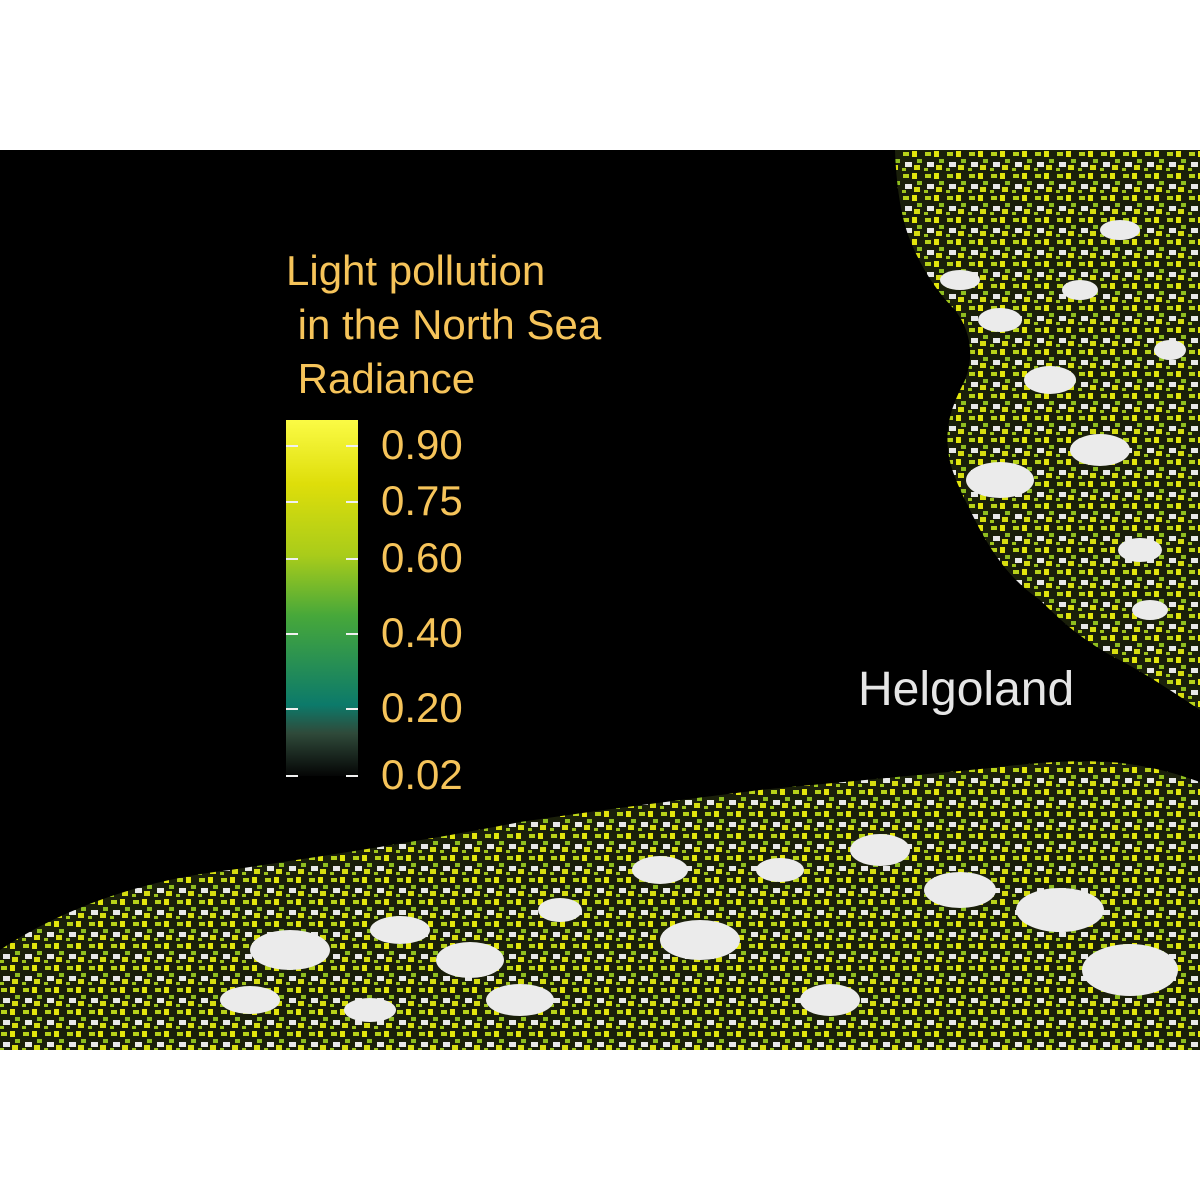 The width and height of the screenshot is (1200, 1200). What do you see at coordinates (422, 707) in the screenshot?
I see `colorbar-tick-label: 0.20` at bounding box center [422, 707].